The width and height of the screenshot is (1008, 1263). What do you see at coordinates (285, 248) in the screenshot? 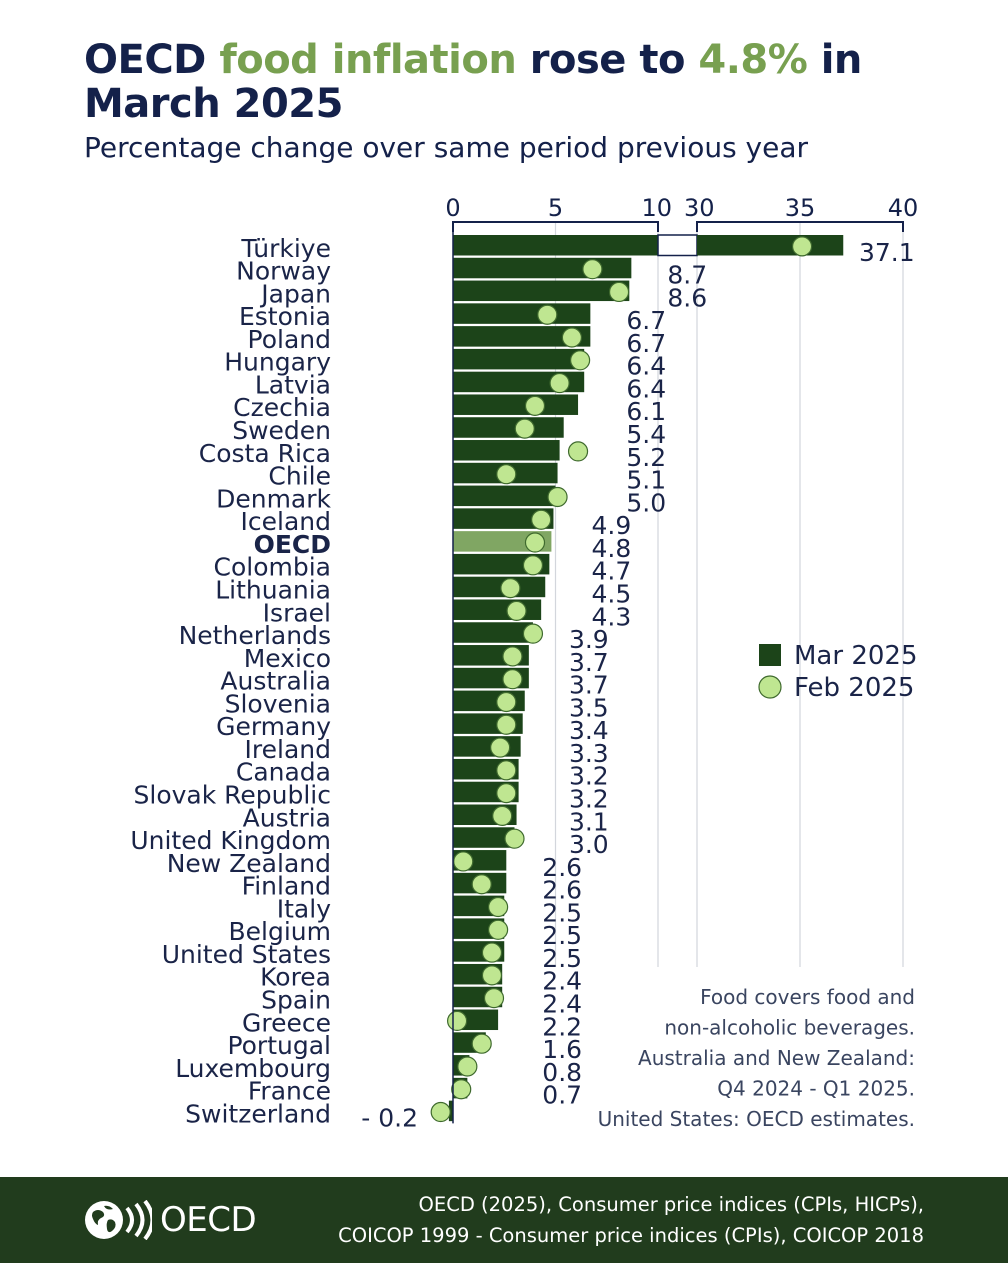
I see `category-label: Türkiye` at bounding box center [285, 248].